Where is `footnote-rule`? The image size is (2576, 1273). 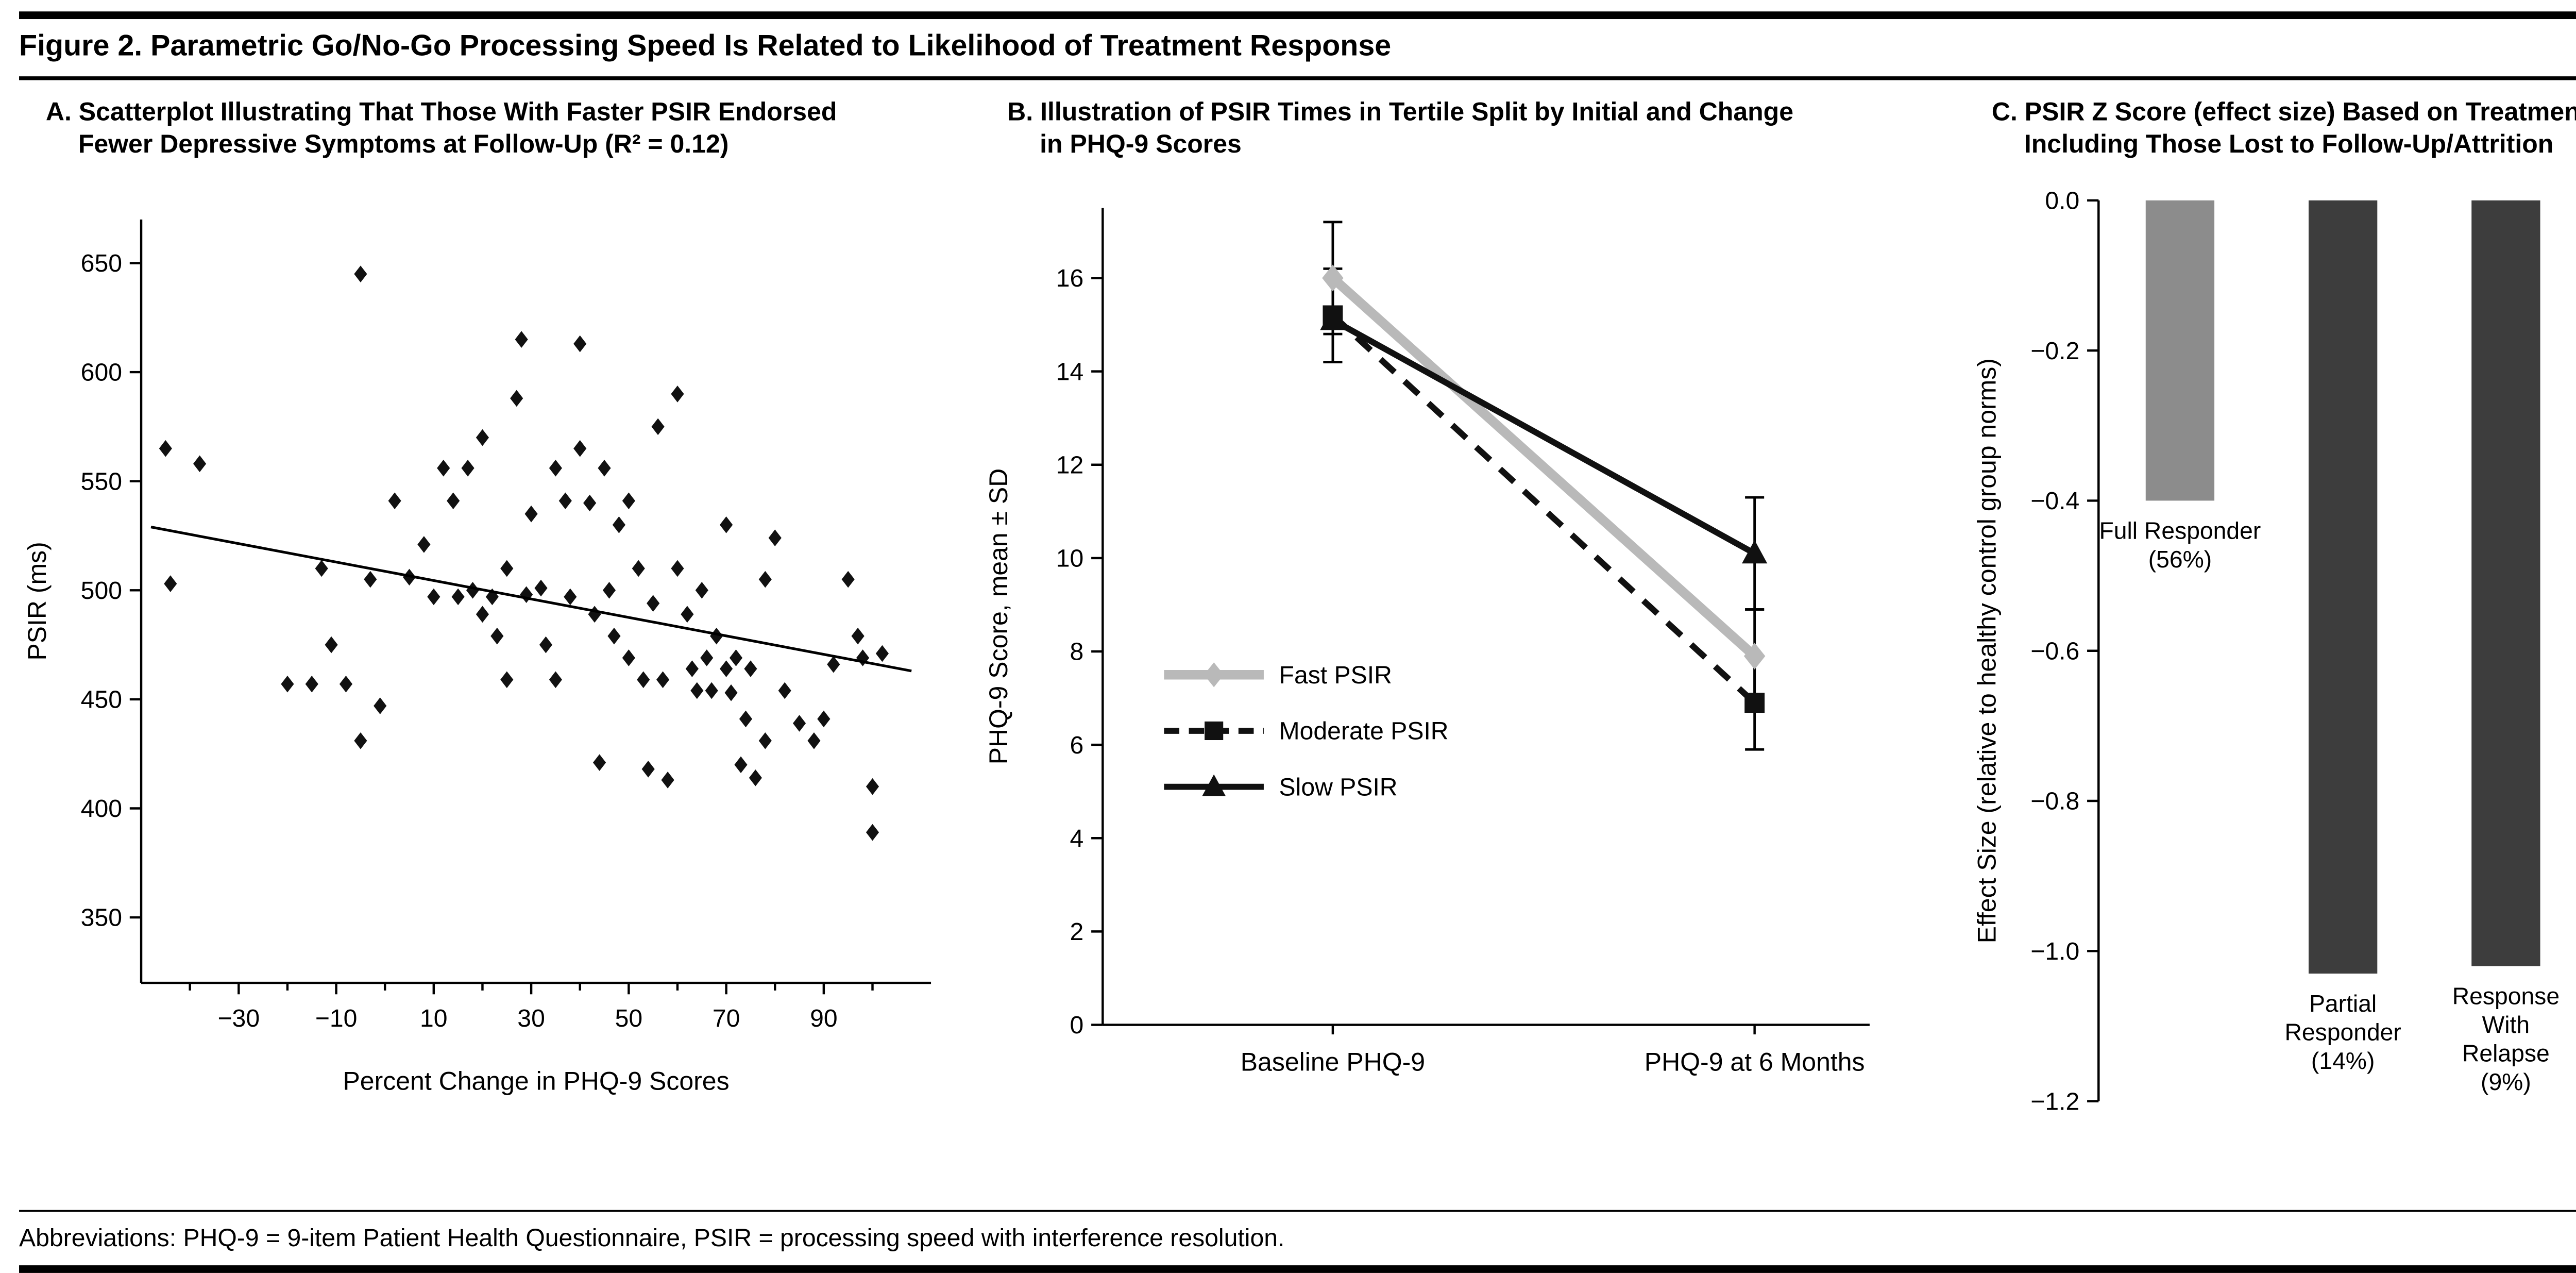 footnote-rule is located at coordinates (1297, 1210).